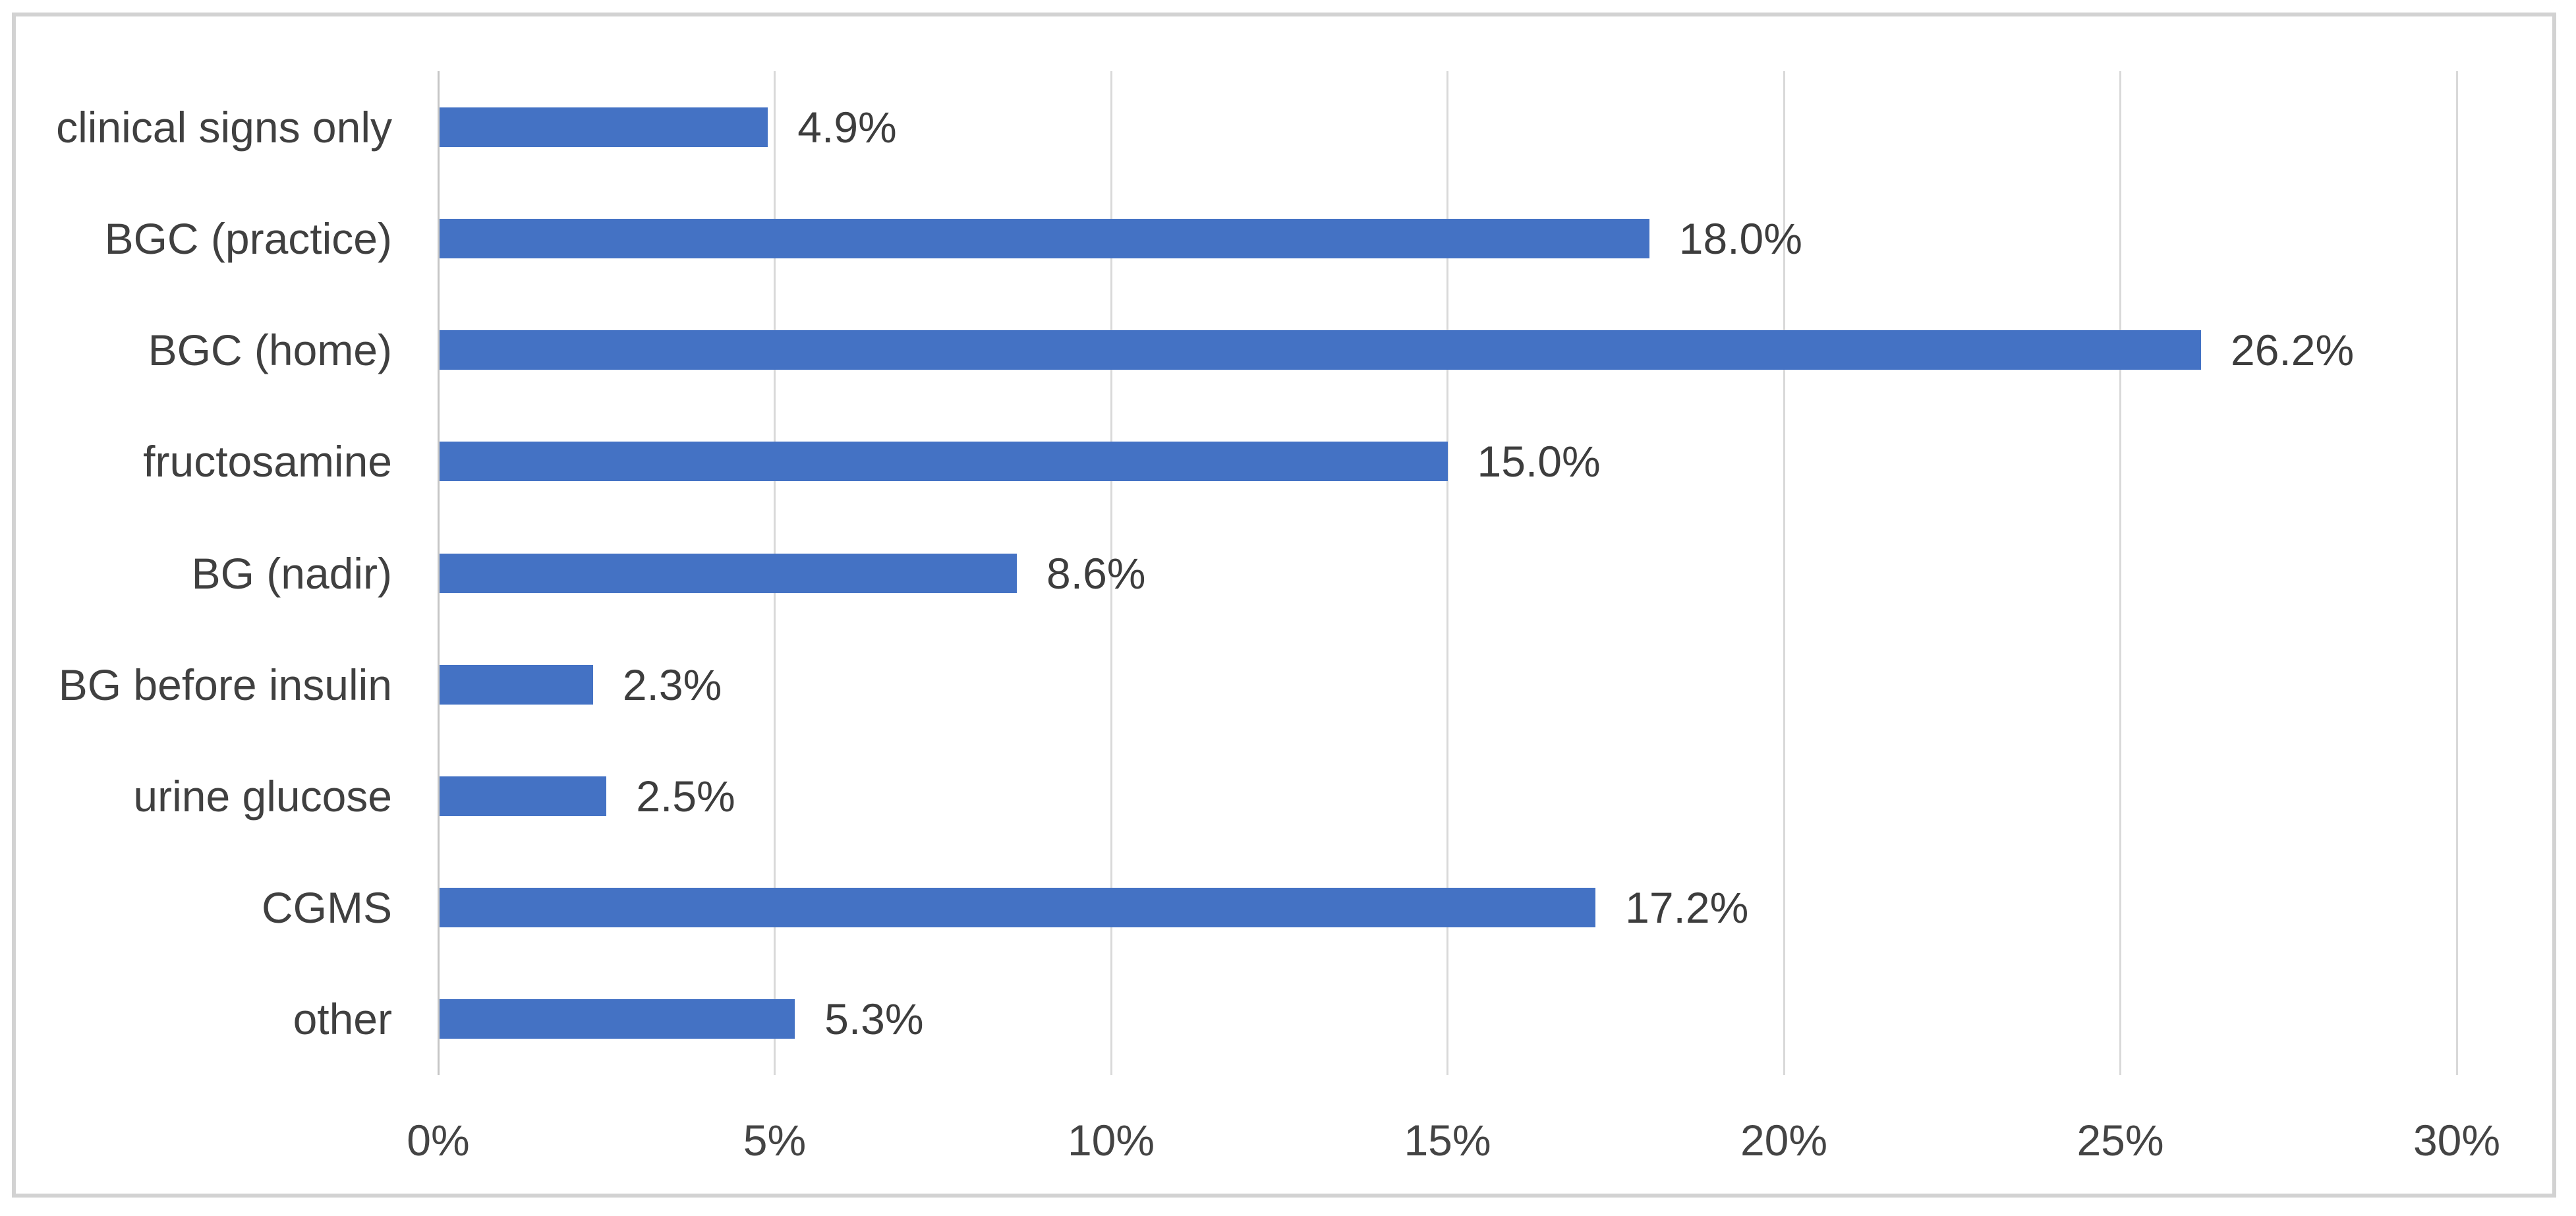 The width and height of the screenshot is (2576, 1216). What do you see at coordinates (2120, 1140) in the screenshot?
I see `x-axis-tick-label: 25%` at bounding box center [2120, 1140].